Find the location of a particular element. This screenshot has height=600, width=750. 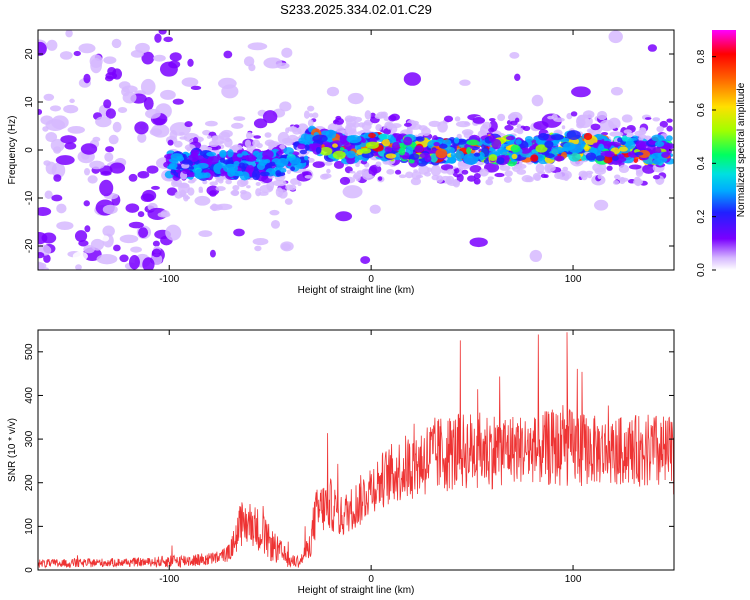

x-tick-label: 100 is located at coordinates (573, 579).